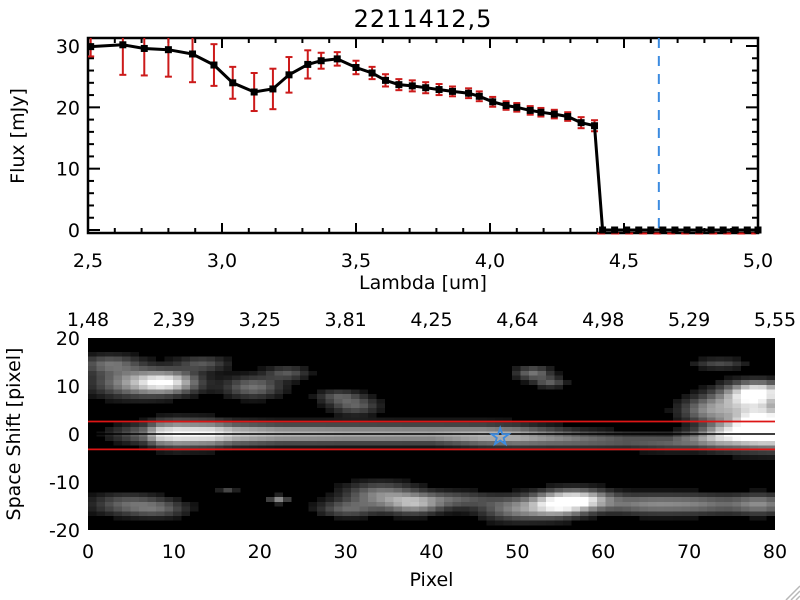 This screenshot has width=800, height=600. I want to click on space-shift-tick-label: 20, so click(68, 339).